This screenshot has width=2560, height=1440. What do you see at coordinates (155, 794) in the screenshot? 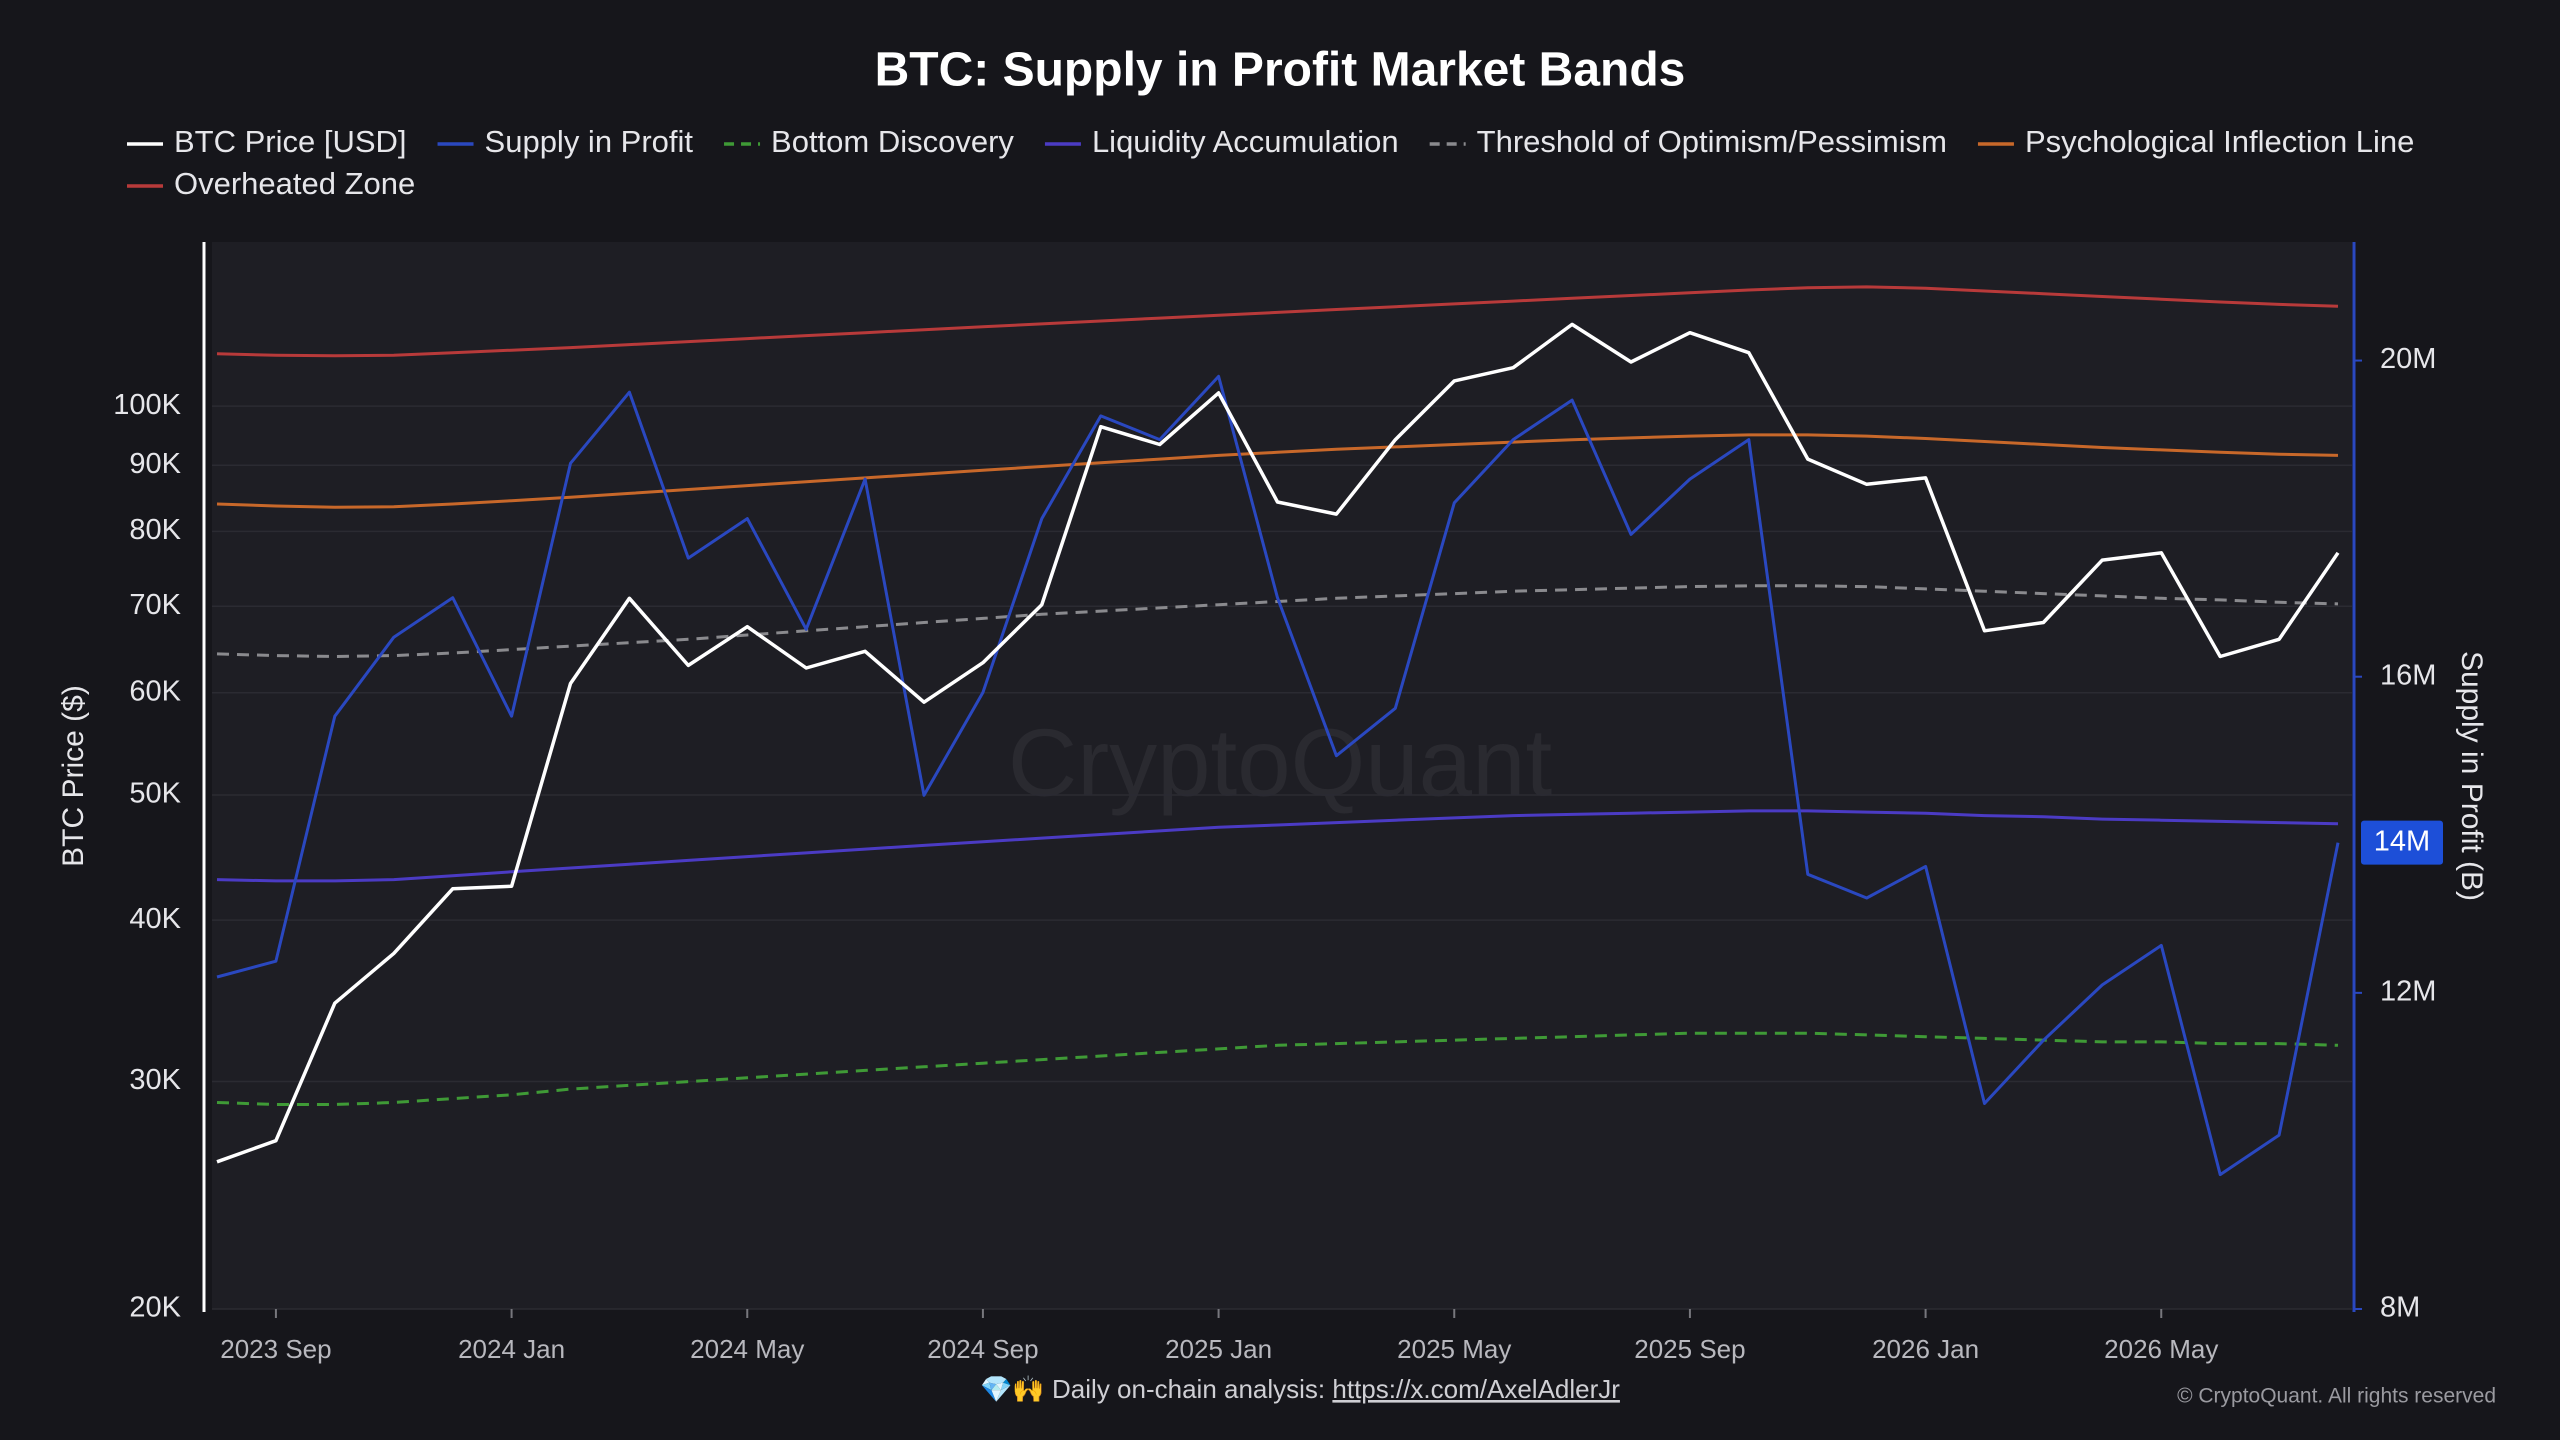
I see `y-tick-label: 50K` at bounding box center [155, 794].